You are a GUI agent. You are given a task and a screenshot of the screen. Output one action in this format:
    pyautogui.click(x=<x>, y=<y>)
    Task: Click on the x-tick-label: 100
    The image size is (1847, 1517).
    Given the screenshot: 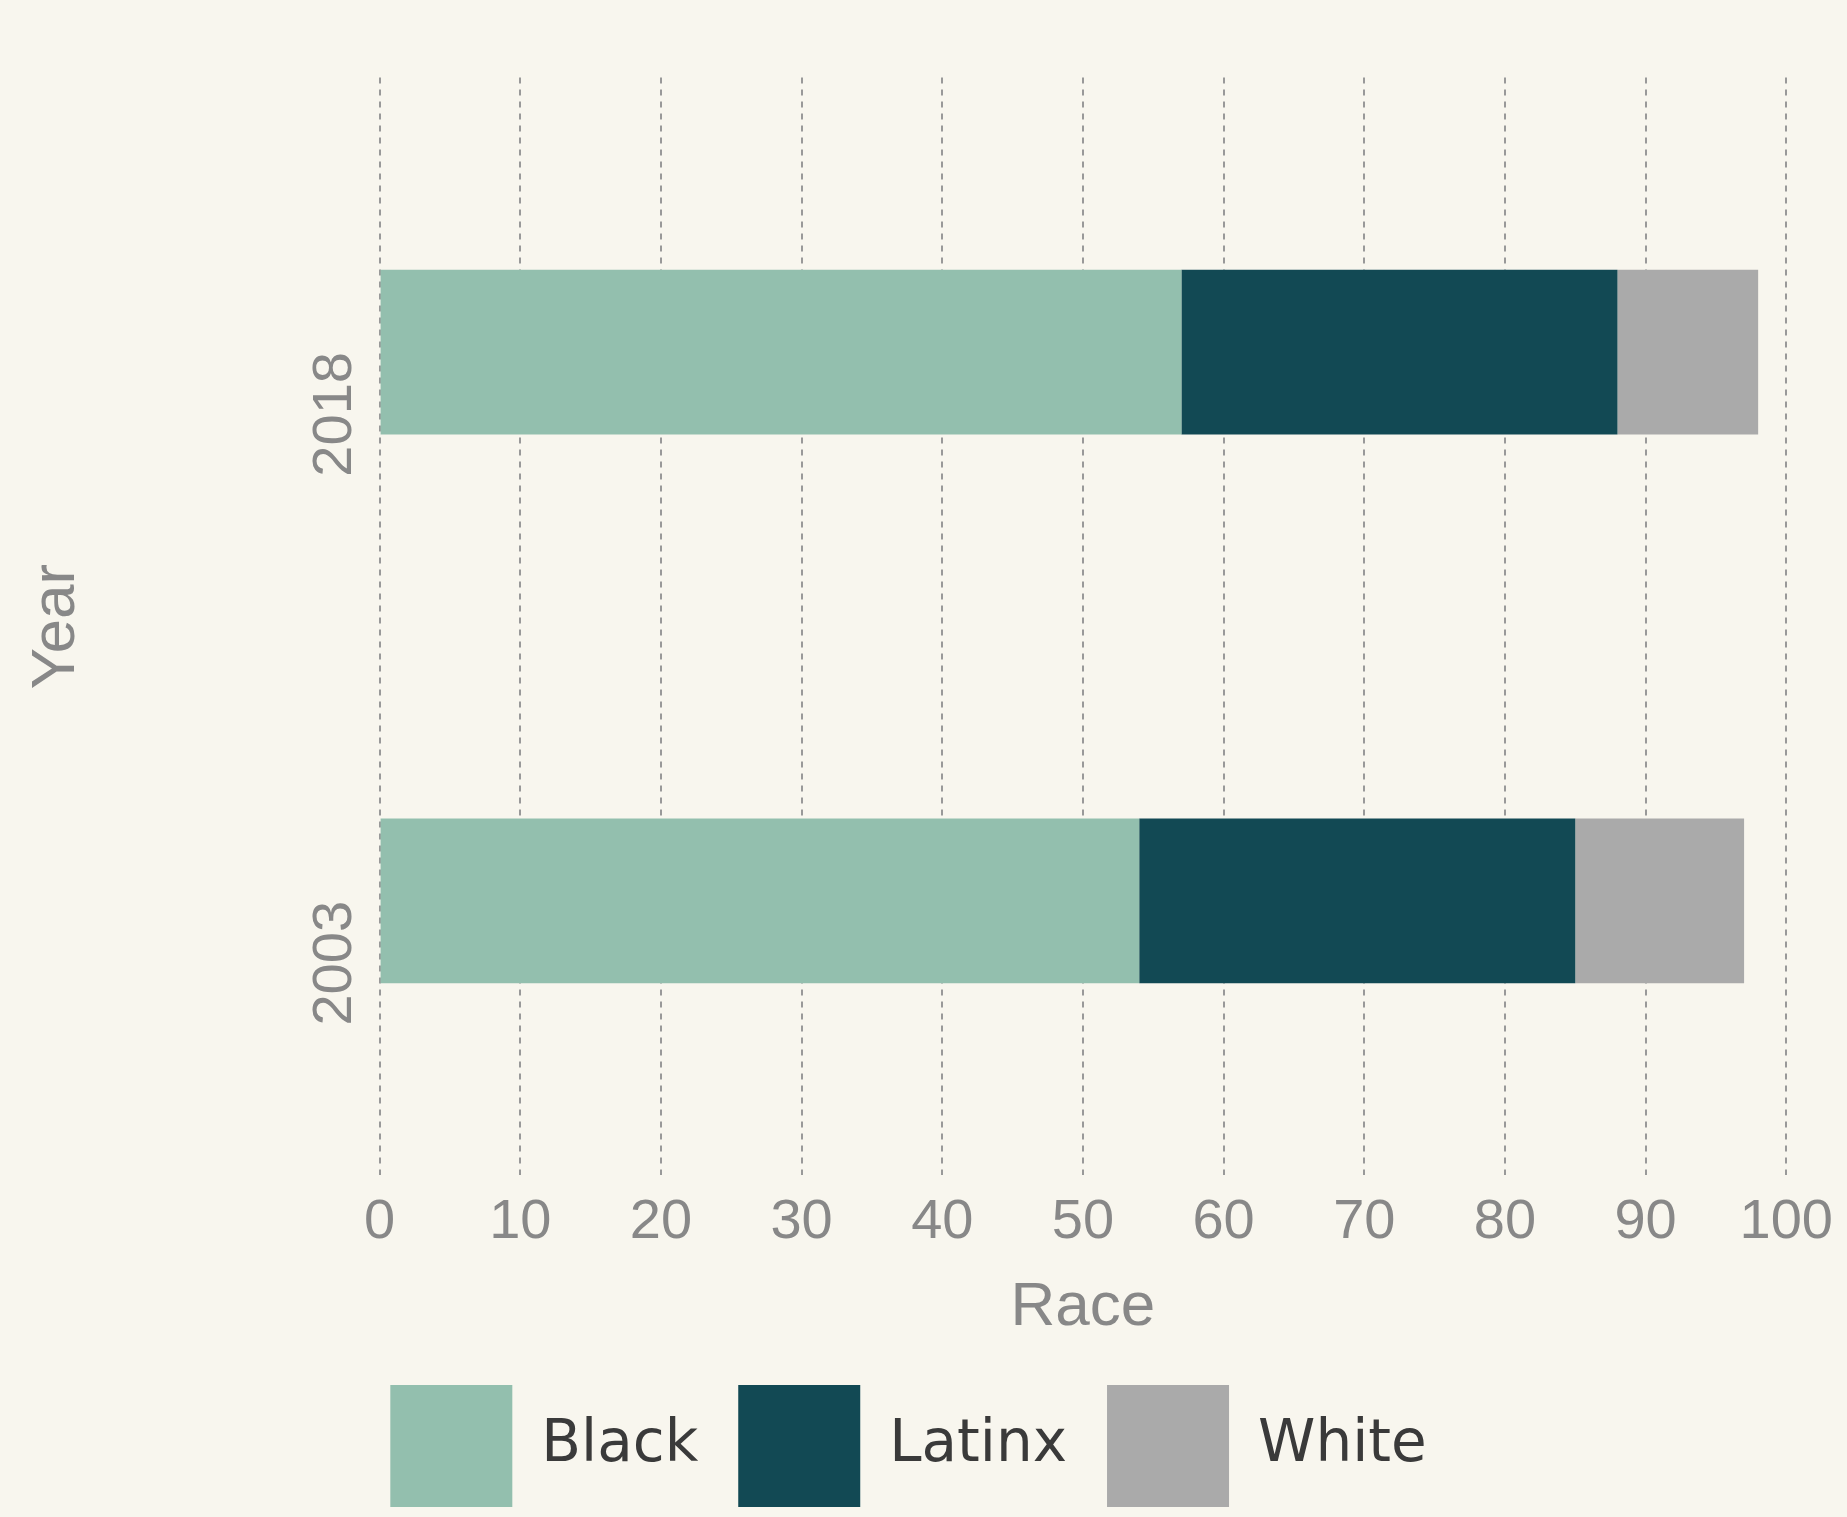 What is the action you would take?
    pyautogui.click(x=1786, y=1219)
    